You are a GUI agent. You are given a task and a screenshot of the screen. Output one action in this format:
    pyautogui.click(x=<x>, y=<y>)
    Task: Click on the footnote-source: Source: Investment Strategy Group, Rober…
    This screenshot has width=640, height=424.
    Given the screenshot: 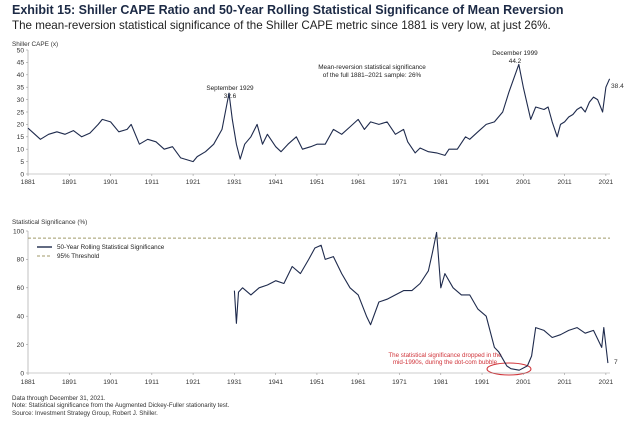 What is the action you would take?
    pyautogui.click(x=85, y=413)
    